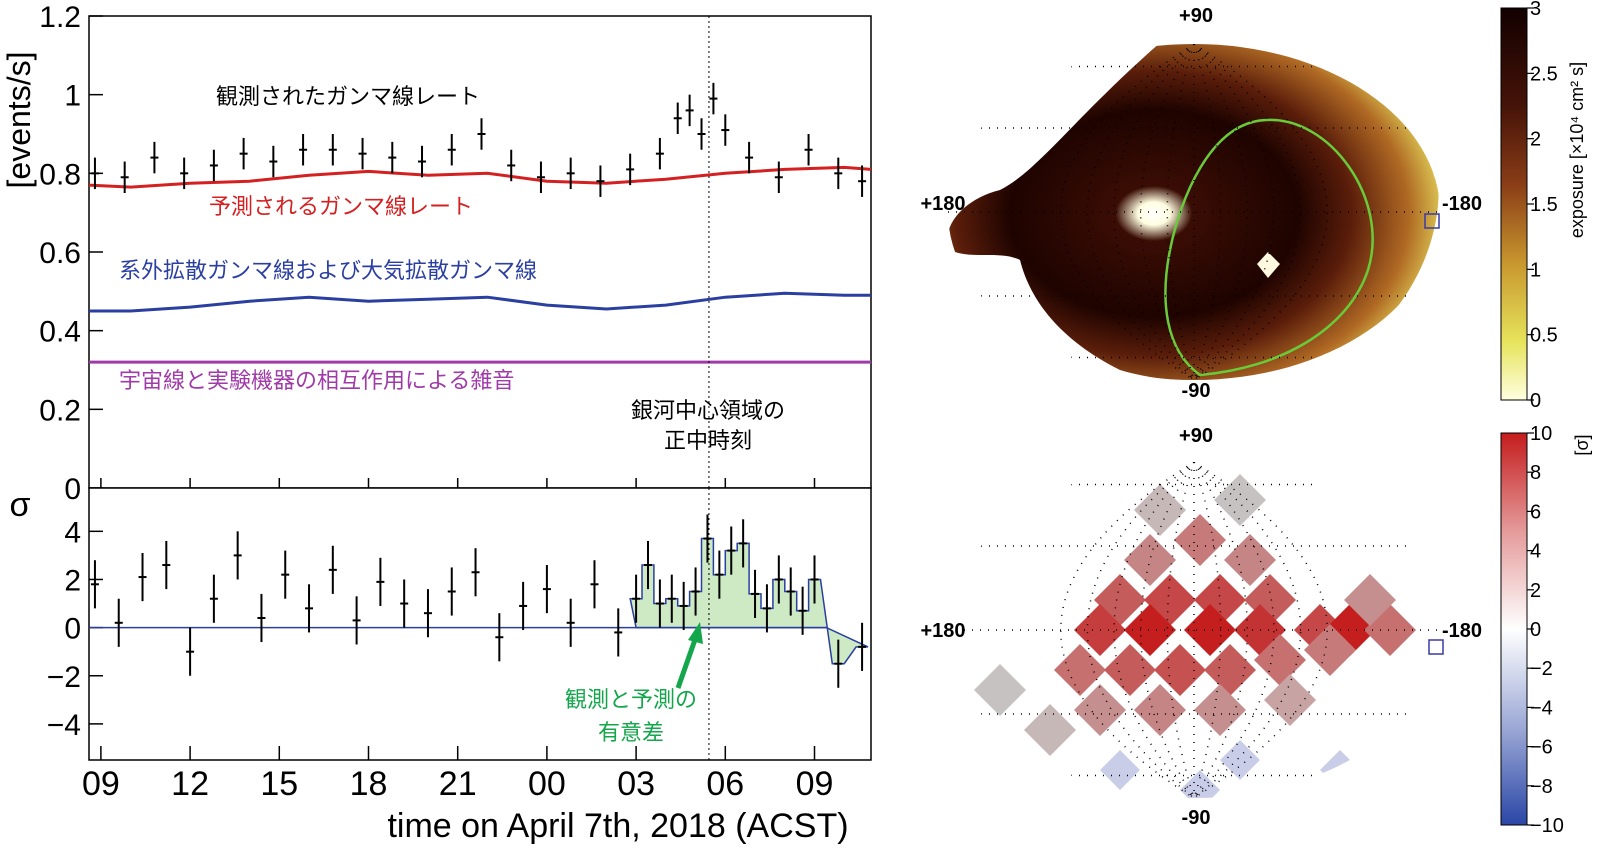  Describe the element at coordinates (1535, 270) in the screenshot. I see `exposure-colorbar-tick-label: 1` at that location.